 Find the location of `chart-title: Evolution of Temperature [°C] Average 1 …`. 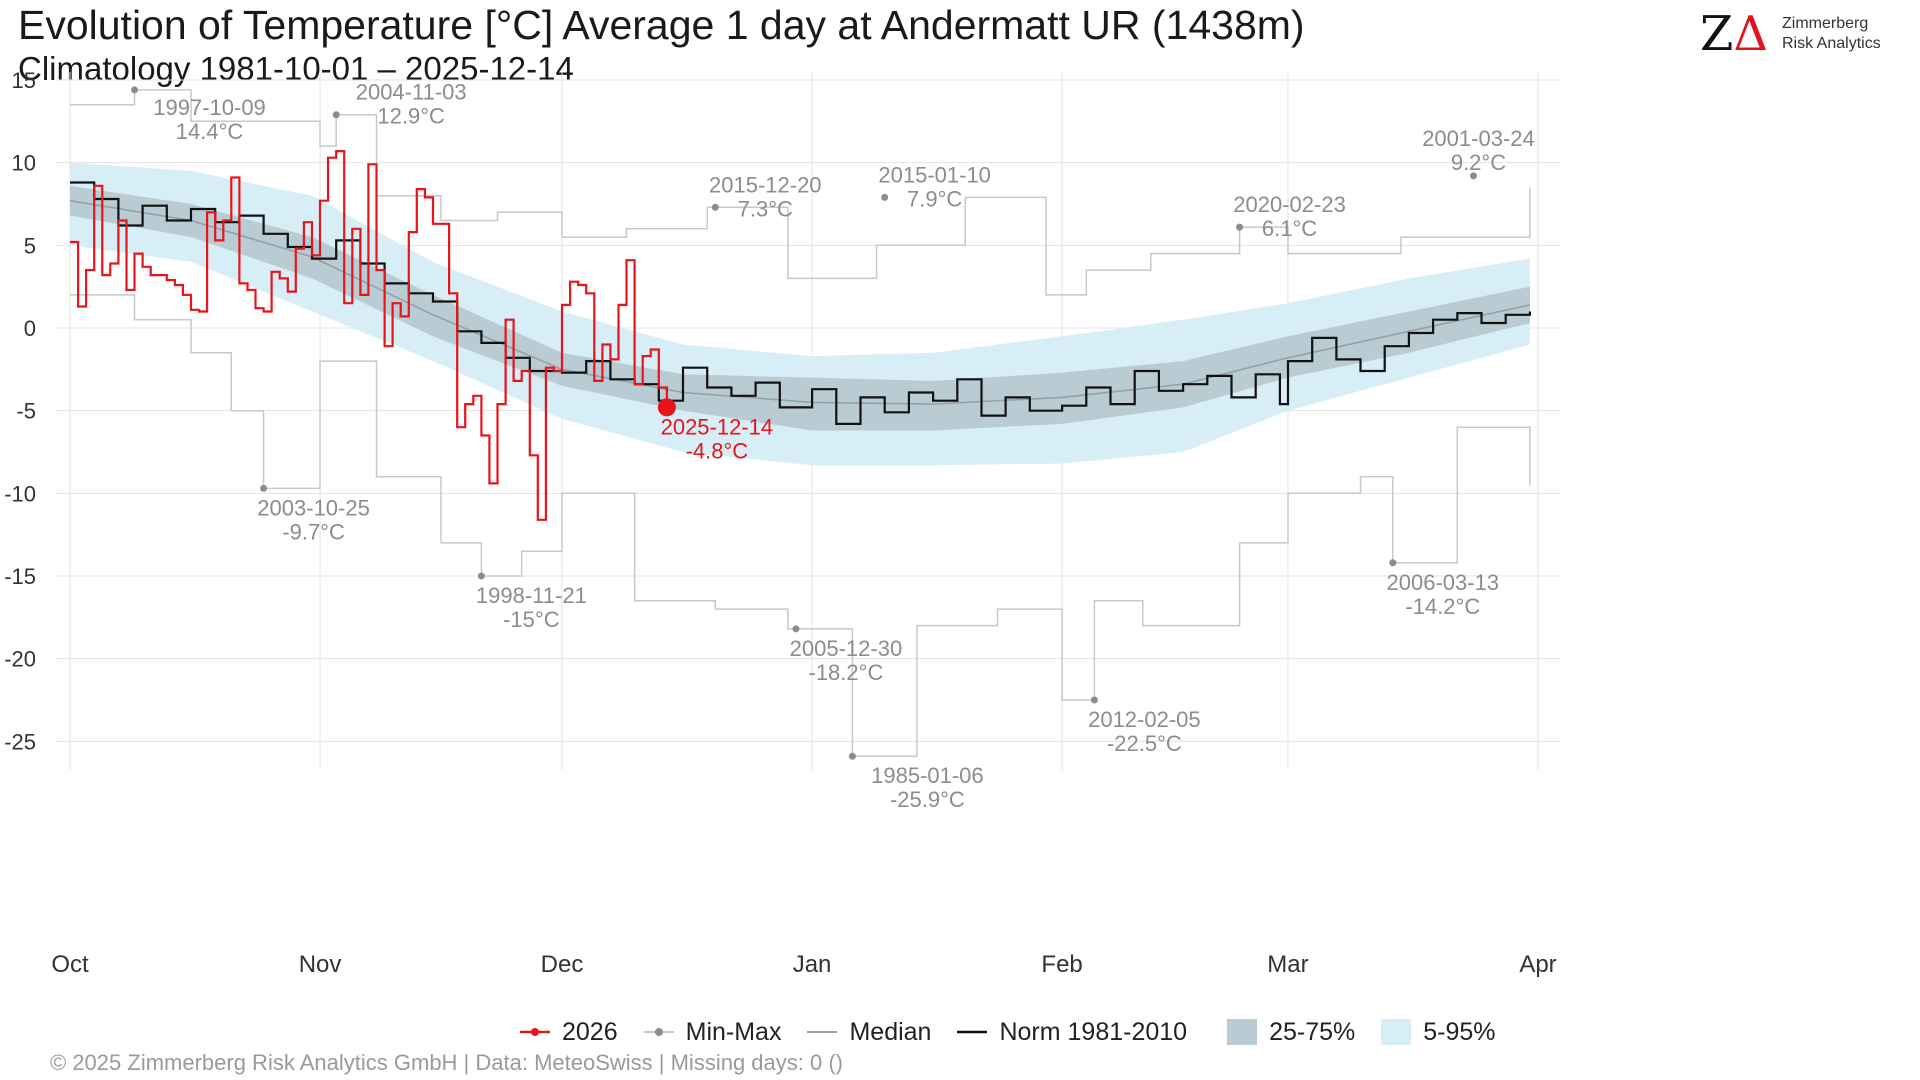

chart-title: Evolution of Temperature [°C] Average 1 … is located at coordinates (661, 25).